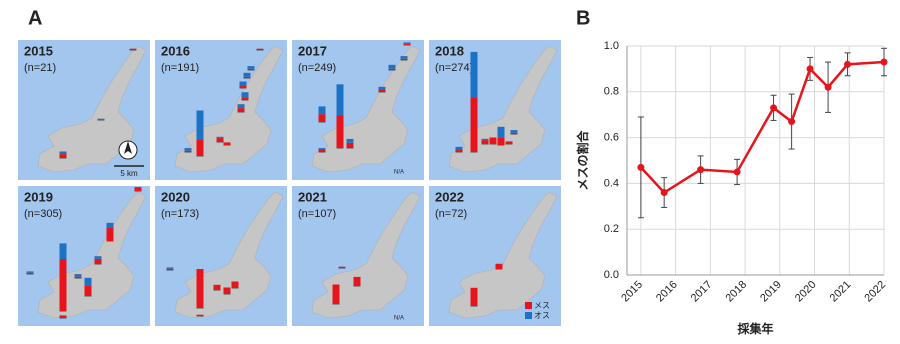 Image resolution: width=900 pixels, height=344 pixels. What do you see at coordinates (221, 256) in the screenshot?
I see `map-panel: 2020 (n=173)` at bounding box center [221, 256].